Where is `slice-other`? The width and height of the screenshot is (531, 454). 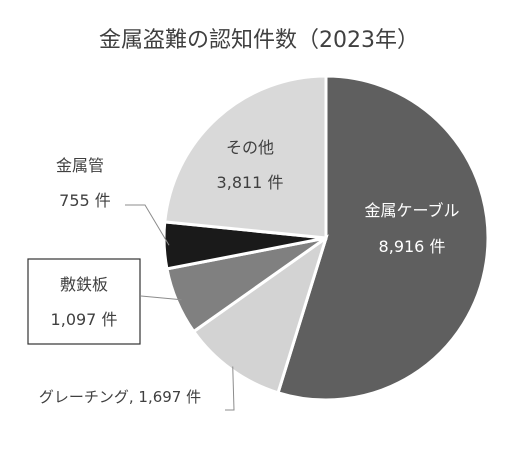 slice-other is located at coordinates (245, 157).